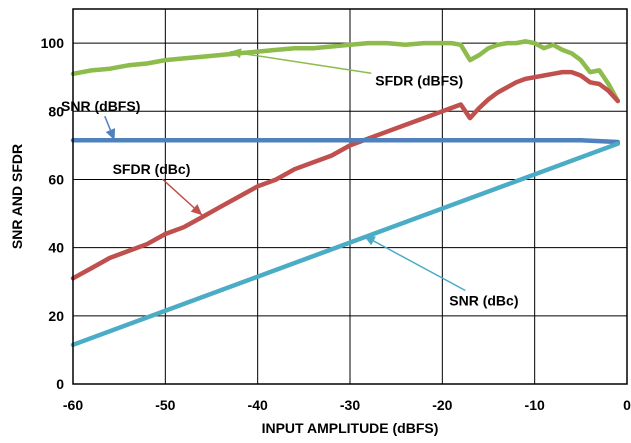  What do you see at coordinates (350, 428) in the screenshot?
I see `x-axis-title: INPUT AMPLITUDE (dBFS)` at bounding box center [350, 428].